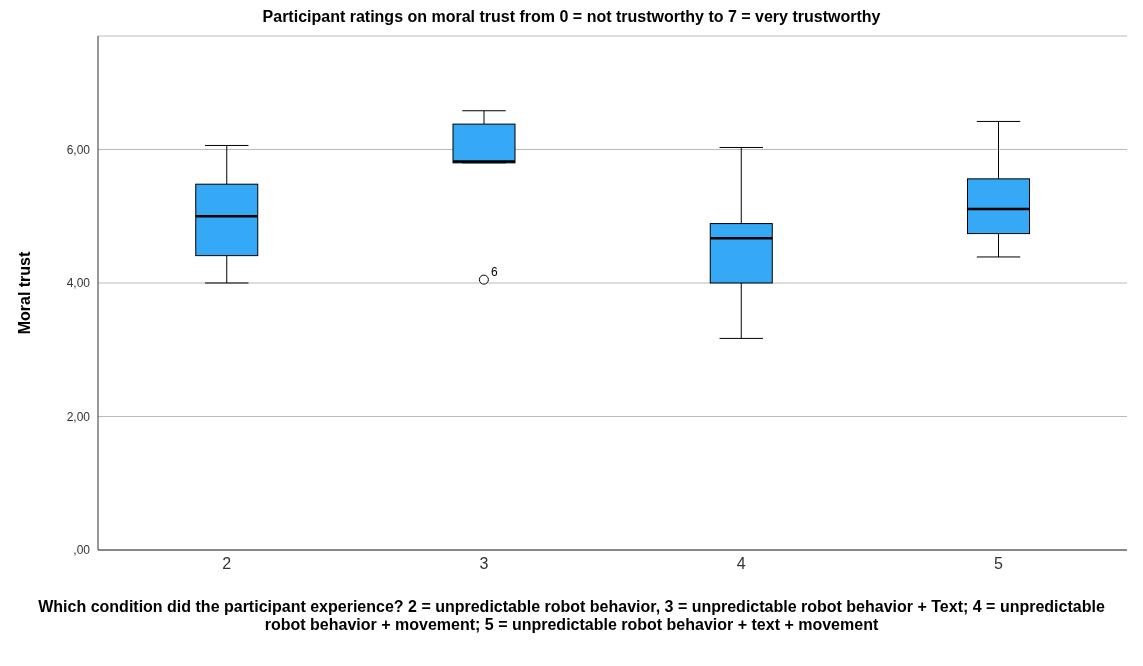 This screenshot has height=666, width=1143. Describe the element at coordinates (78, 283) in the screenshot. I see `y-tick-label: 4,00` at that location.